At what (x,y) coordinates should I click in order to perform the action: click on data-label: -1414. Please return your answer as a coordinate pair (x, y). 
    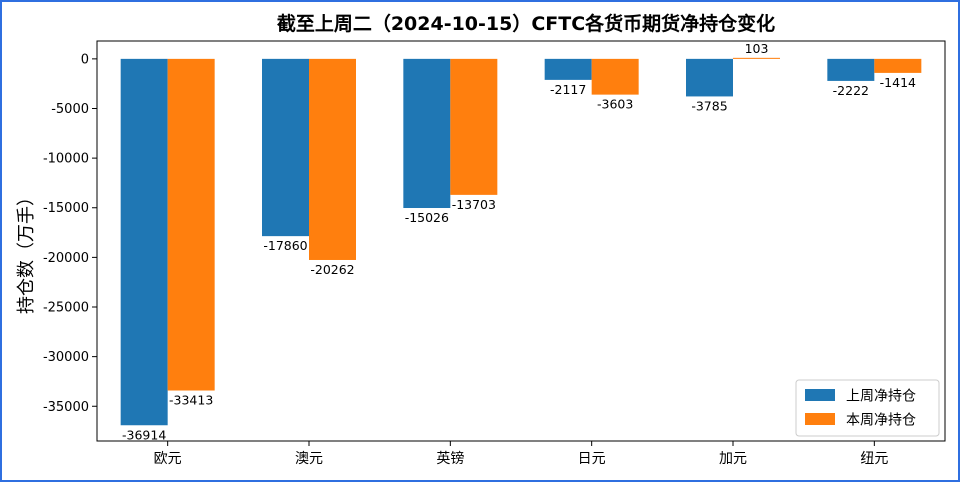
    Looking at the image, I should click on (898, 82).